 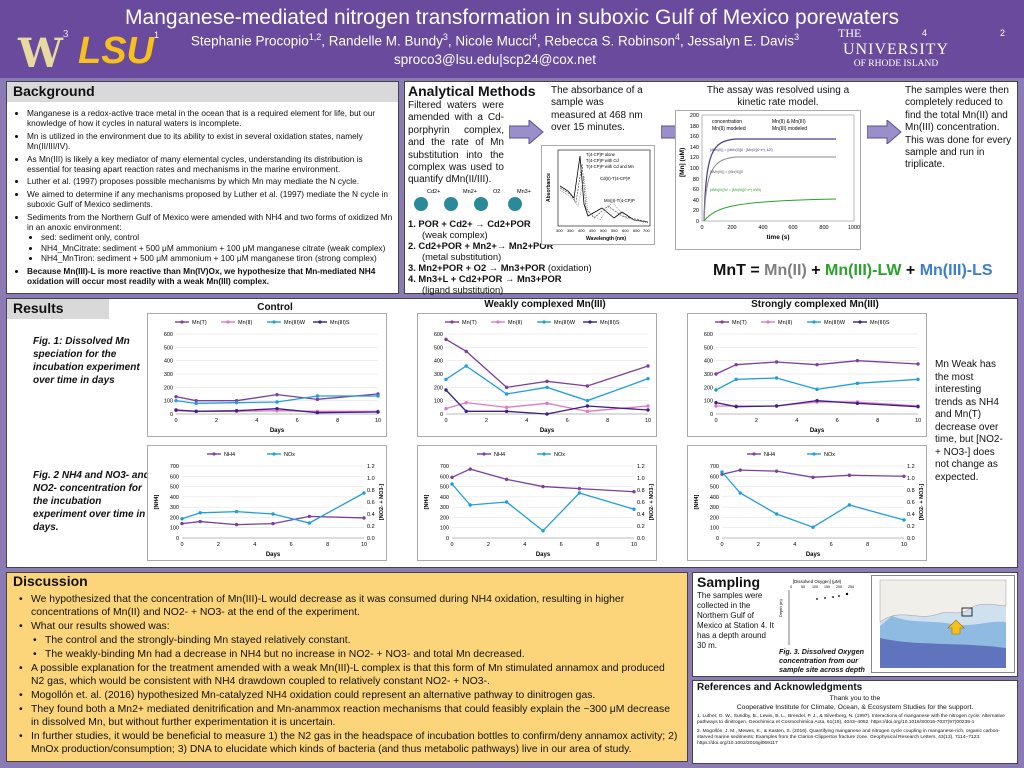 I want to click on y2-tick-label: 0.2, so click(x=641, y=527).